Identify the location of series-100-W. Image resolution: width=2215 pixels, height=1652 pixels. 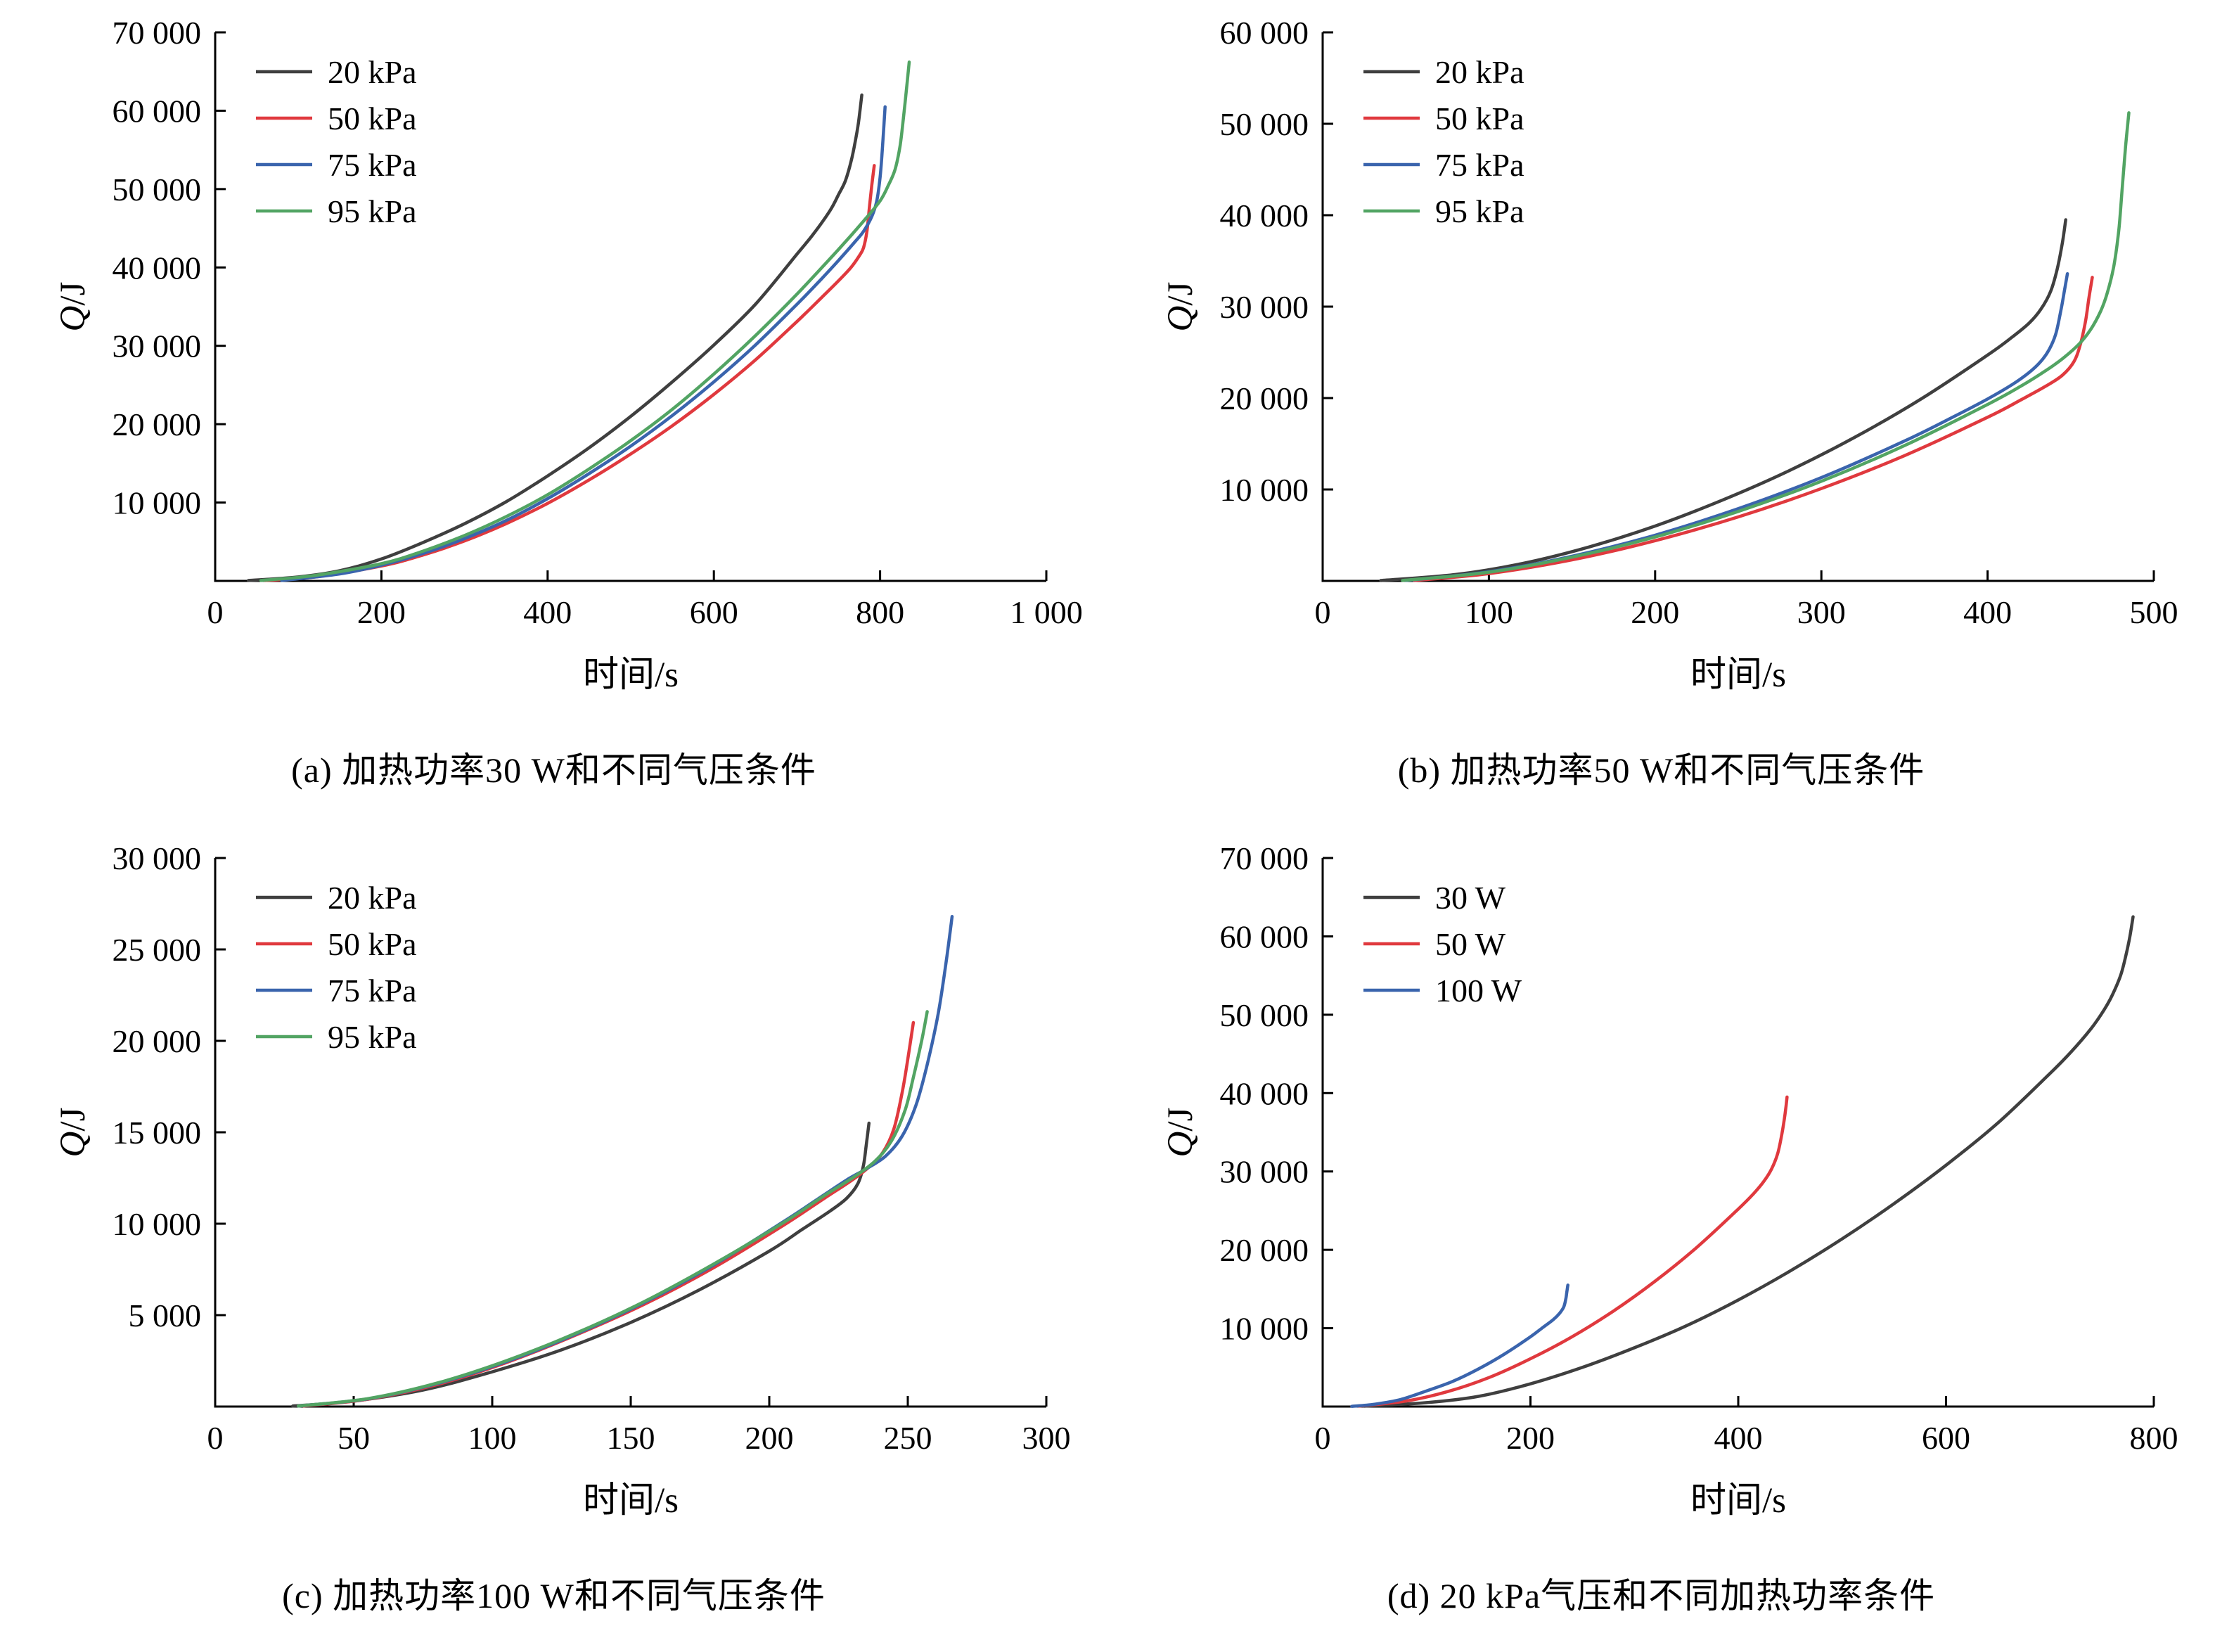
(1459, 1346).